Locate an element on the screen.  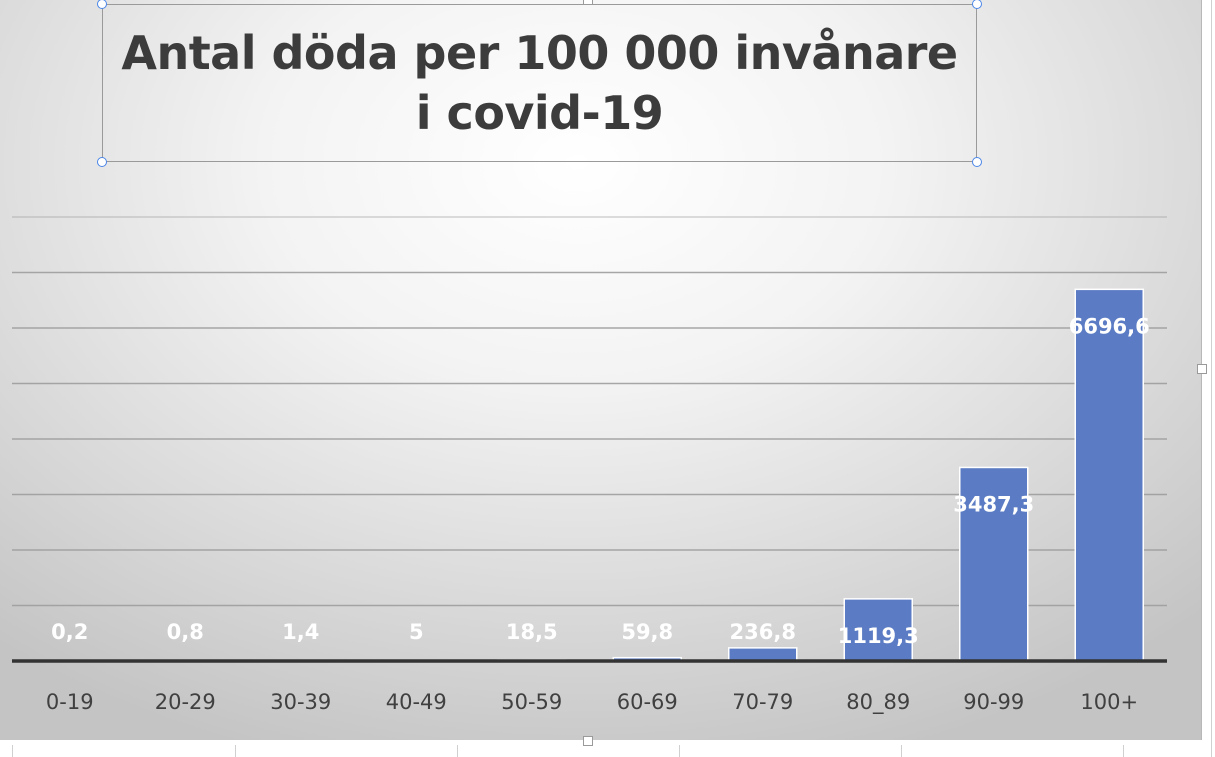
bar-100+ is located at coordinates (1109, 475).